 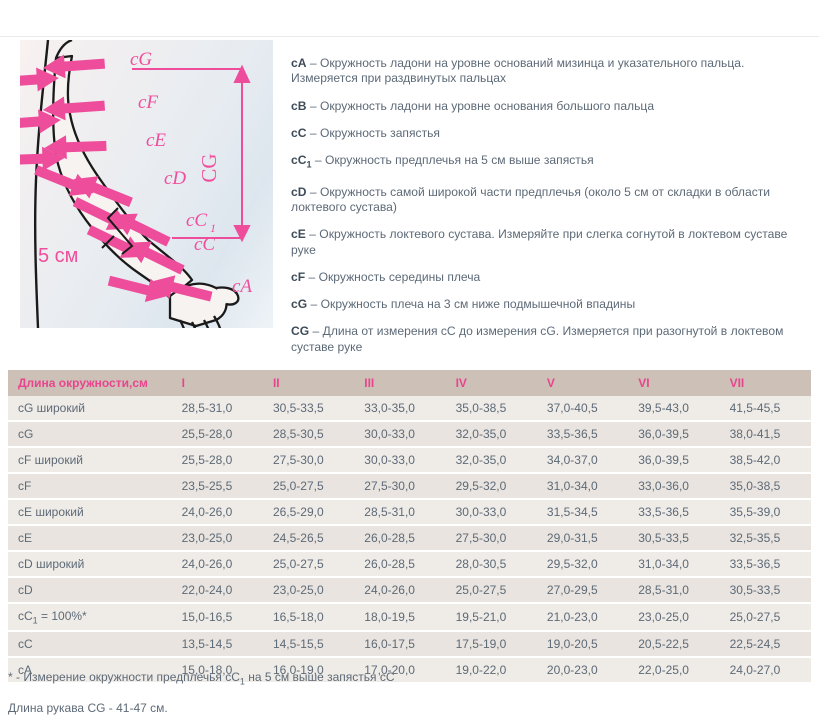 What do you see at coordinates (217, 590) in the screenshot?
I see `row-value: 22,0-24,0` at bounding box center [217, 590].